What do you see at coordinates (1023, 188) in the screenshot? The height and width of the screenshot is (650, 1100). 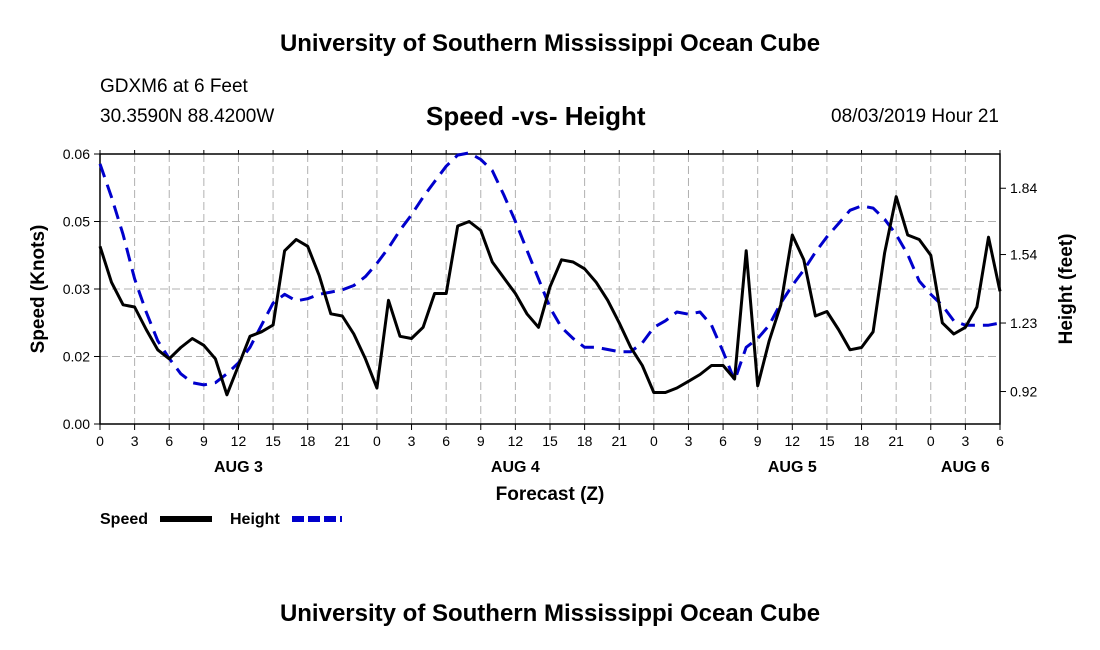 I see `y2-tick-label: 1.84` at bounding box center [1023, 188].